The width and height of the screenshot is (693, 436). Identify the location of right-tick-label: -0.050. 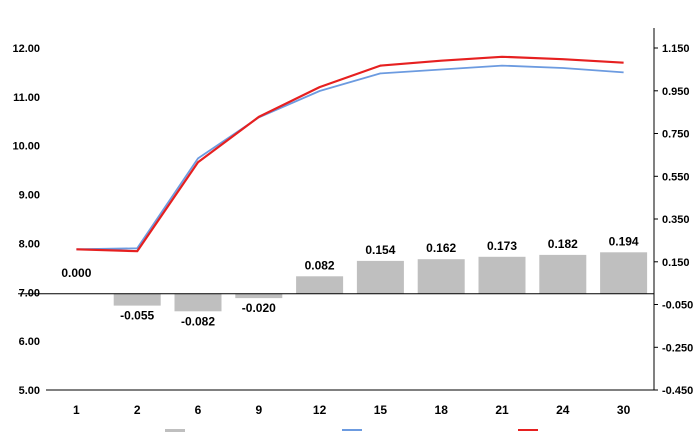
(677, 306).